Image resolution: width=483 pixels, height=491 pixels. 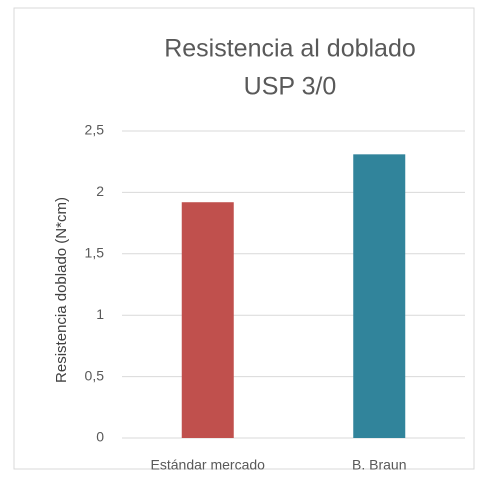 What do you see at coordinates (95, 375) in the screenshot?
I see `y-tick-label: 0,5` at bounding box center [95, 375].